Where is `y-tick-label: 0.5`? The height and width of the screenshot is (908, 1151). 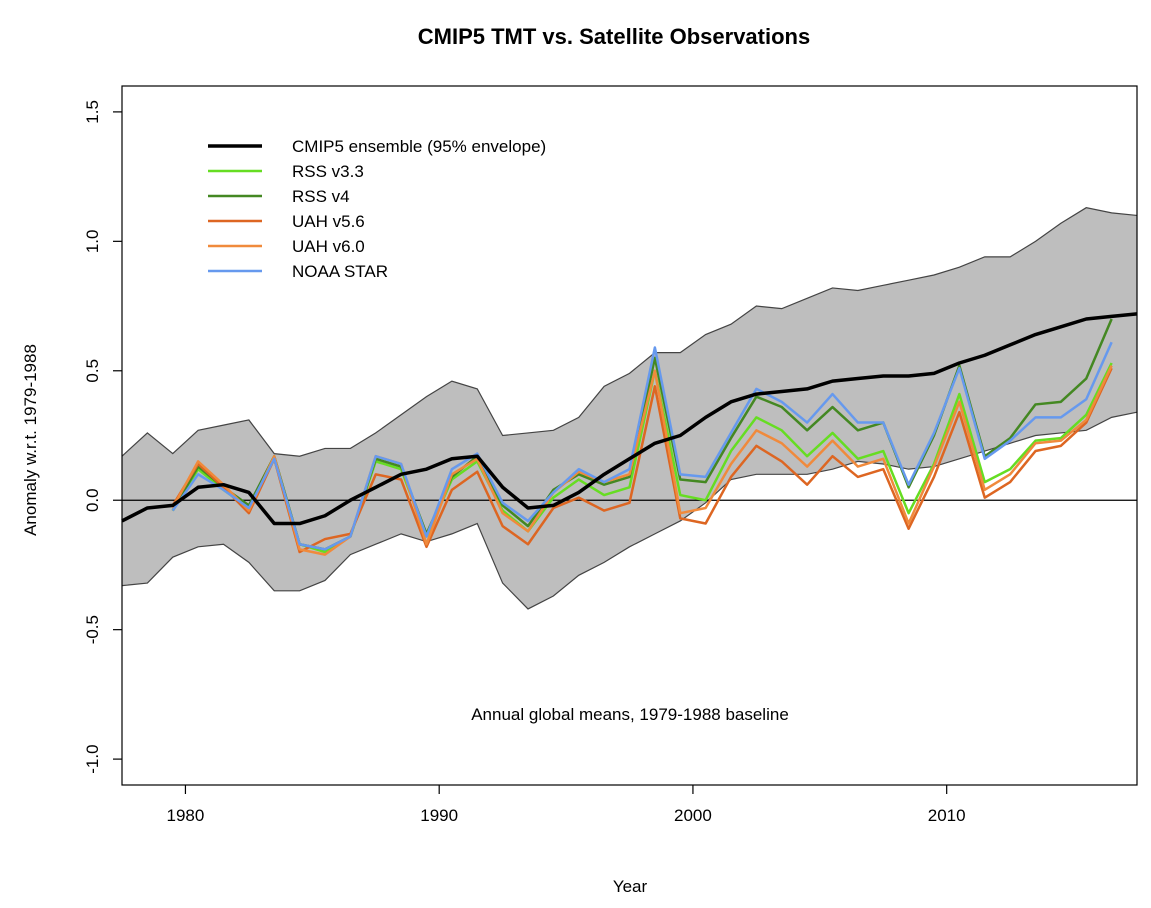 y-tick-label: 0.5 is located at coordinates (92, 371).